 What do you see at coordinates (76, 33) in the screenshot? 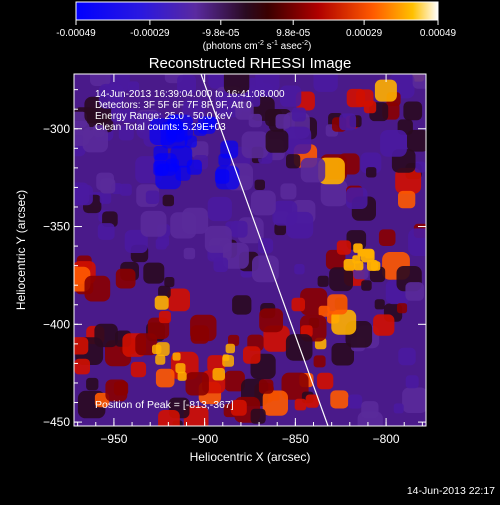
I see `colorbar-tick-label: -0.00049` at bounding box center [76, 33].